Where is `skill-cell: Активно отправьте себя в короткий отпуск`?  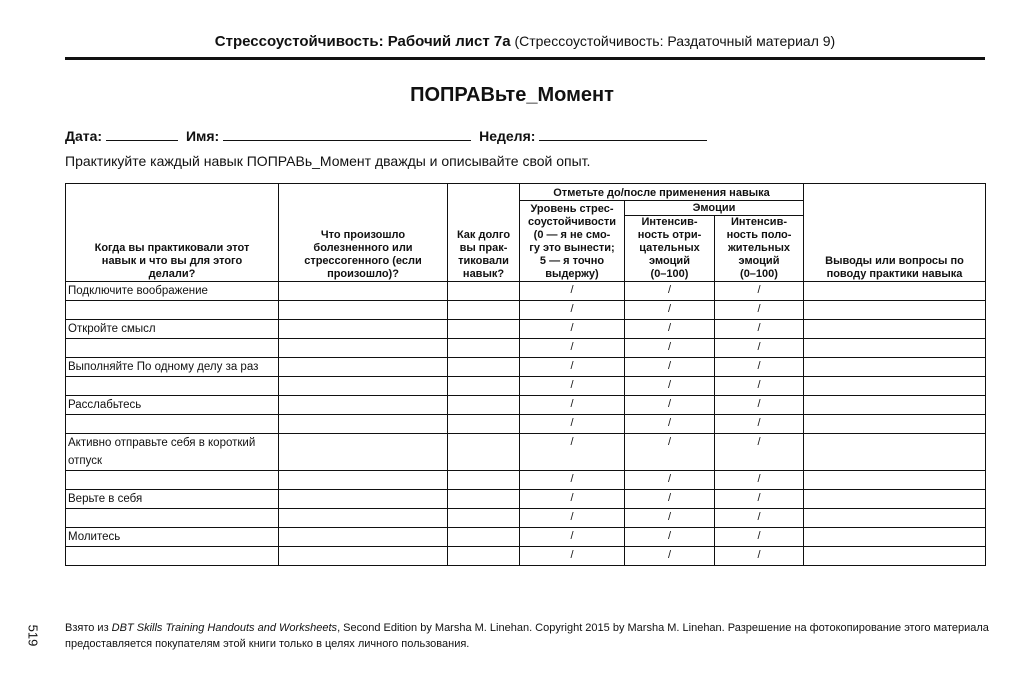
skill-cell: Активно отправьте себя в короткий отпуск is located at coordinates (172, 452).